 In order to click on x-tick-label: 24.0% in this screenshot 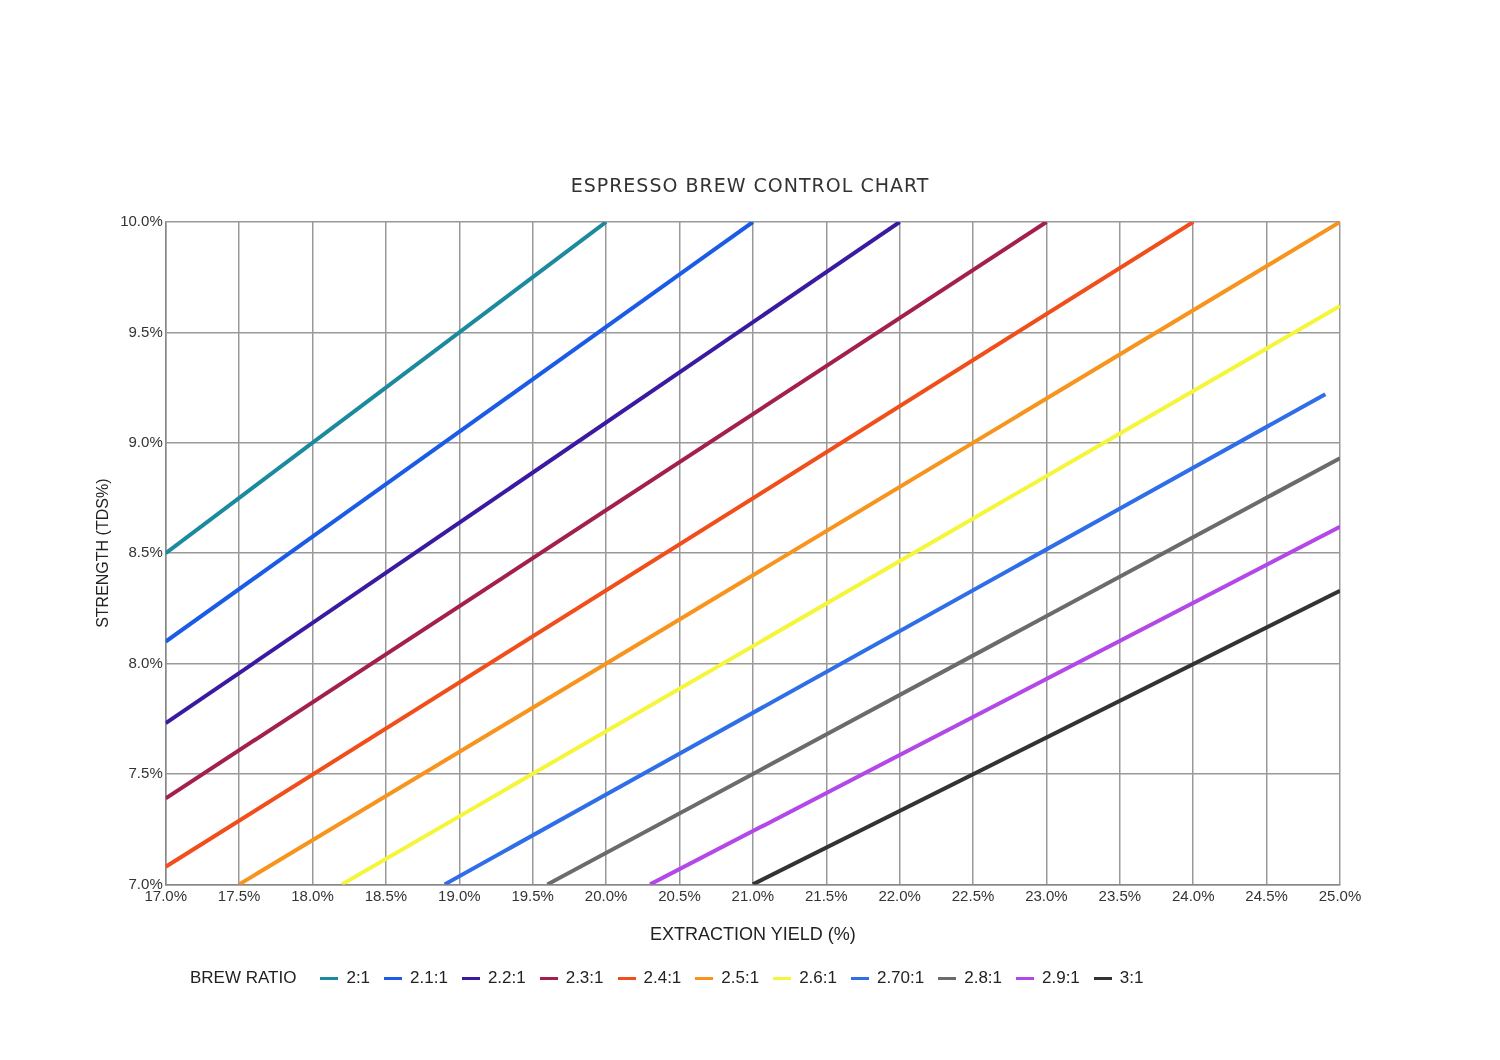, I will do `click(1193, 895)`.